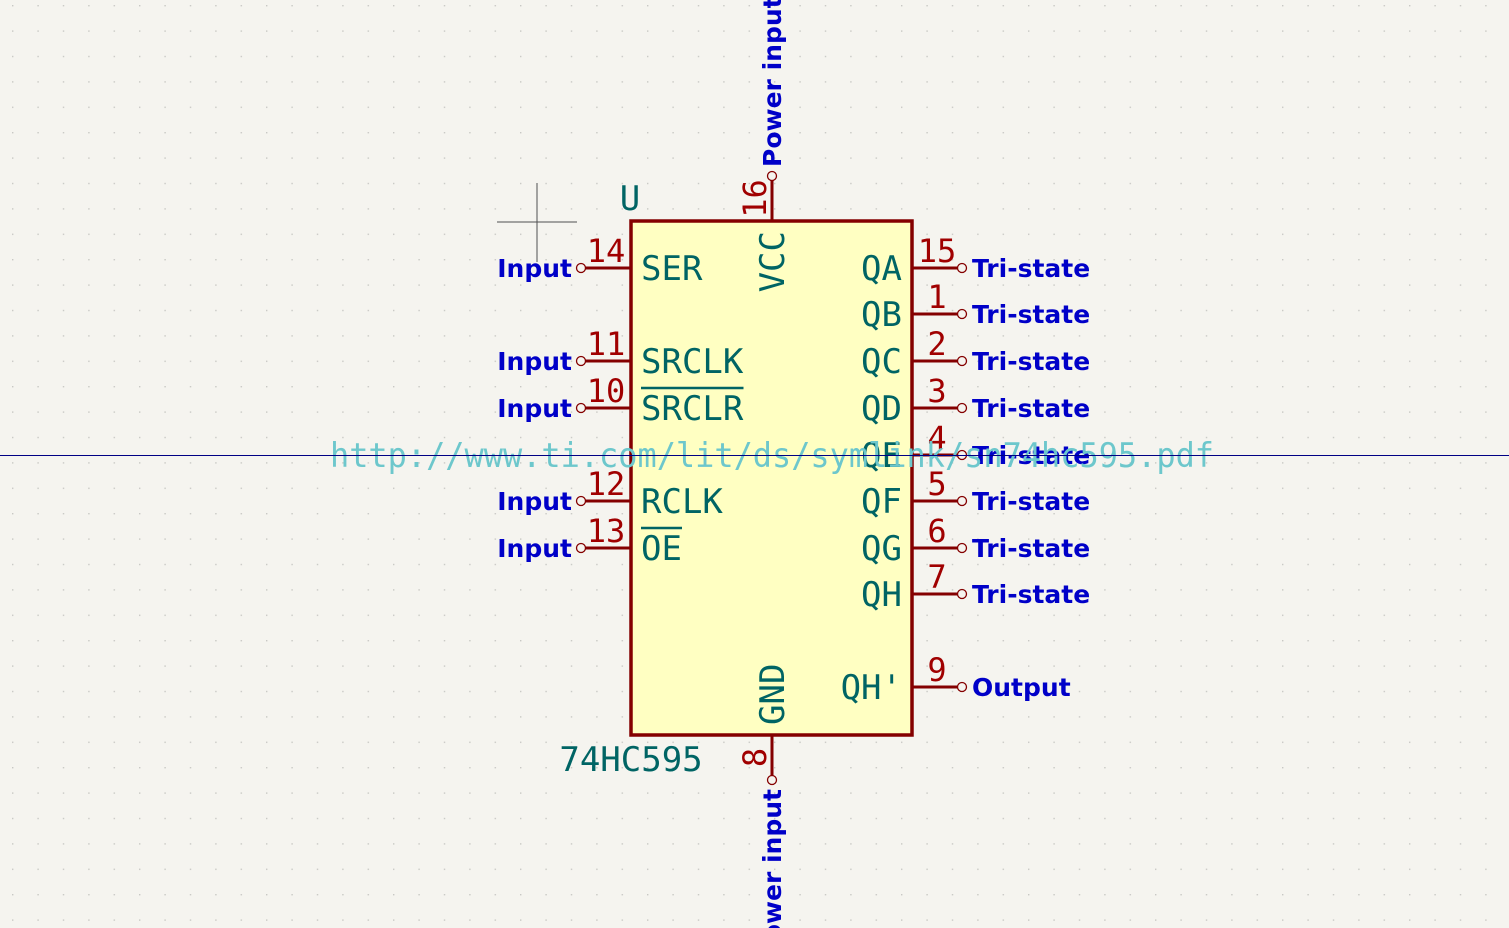  I want to click on cursor-marker, so click(537, 222).